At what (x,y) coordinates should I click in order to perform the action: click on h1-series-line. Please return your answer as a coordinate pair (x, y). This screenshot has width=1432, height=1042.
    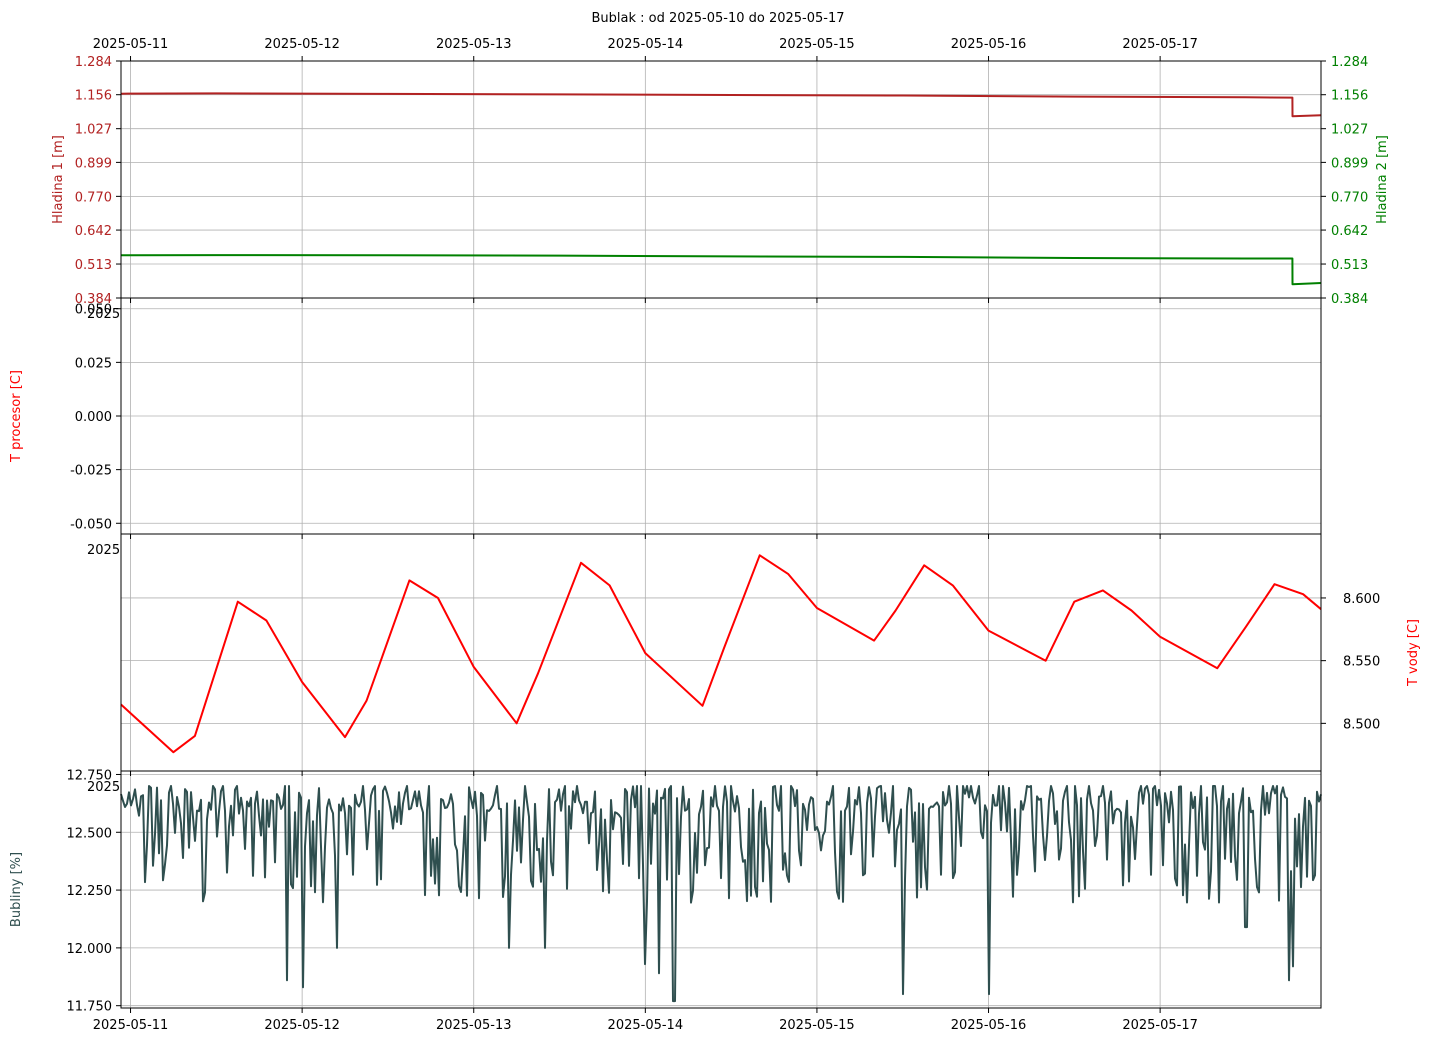
    Looking at the image, I should click on (721, 105).